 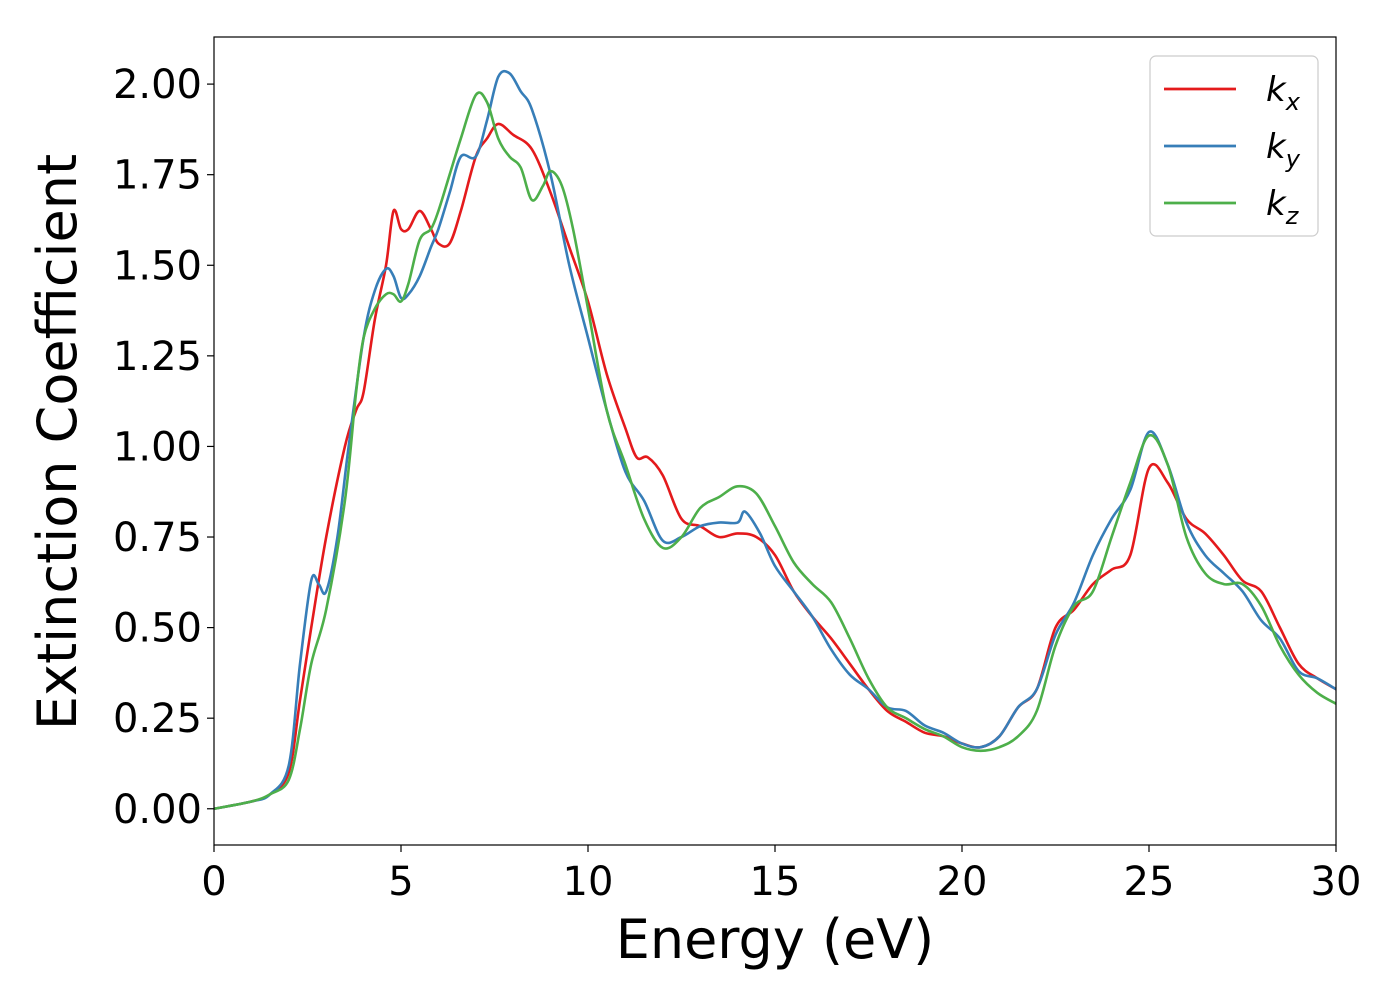 I want to click on x-tick-label: 15, so click(x=775, y=882).